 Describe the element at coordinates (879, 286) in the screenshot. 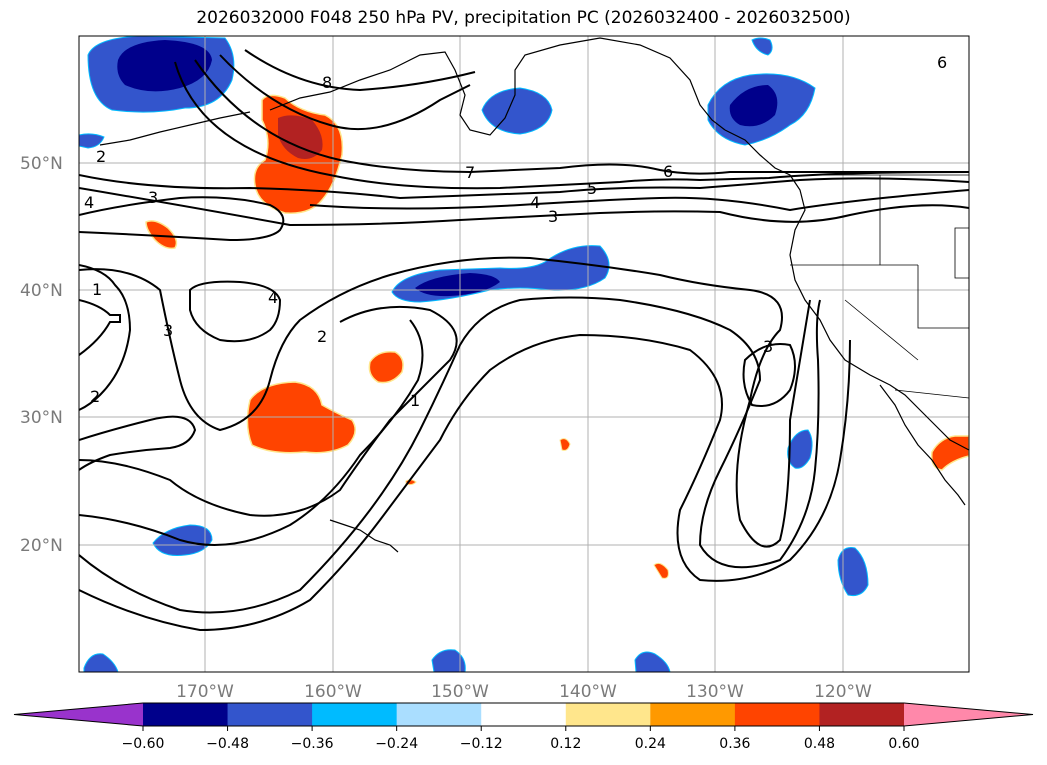

I see `political-borders` at that location.